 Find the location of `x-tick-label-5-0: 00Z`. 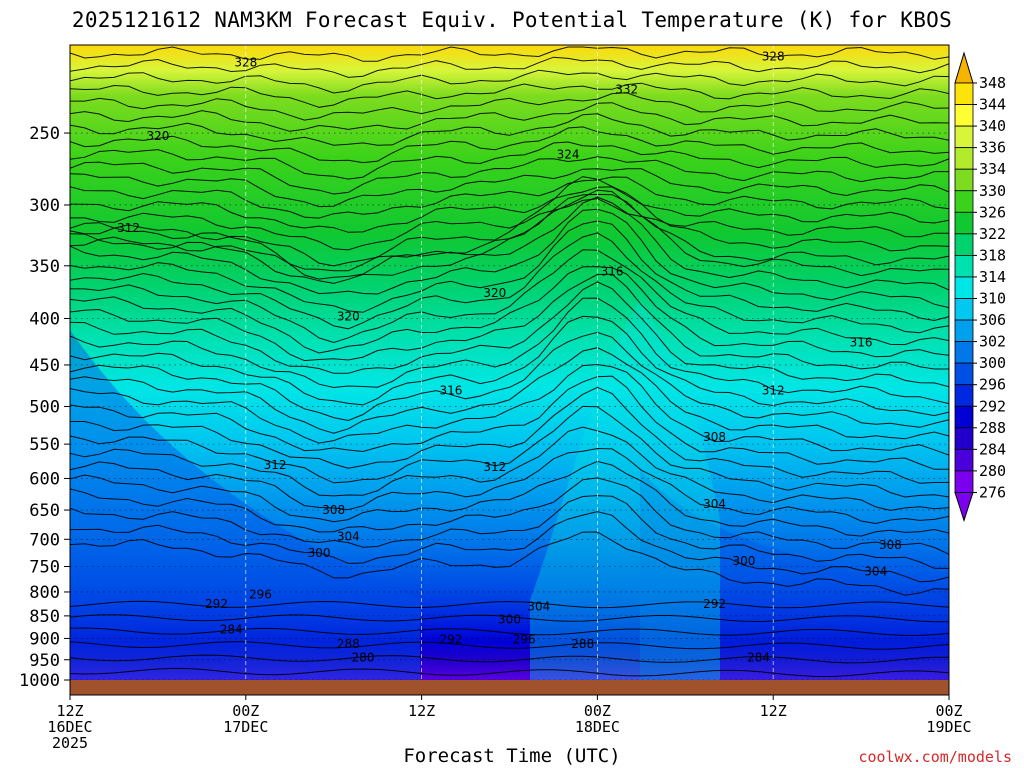

x-tick-label-5-0: 00Z is located at coordinates (948, 711).